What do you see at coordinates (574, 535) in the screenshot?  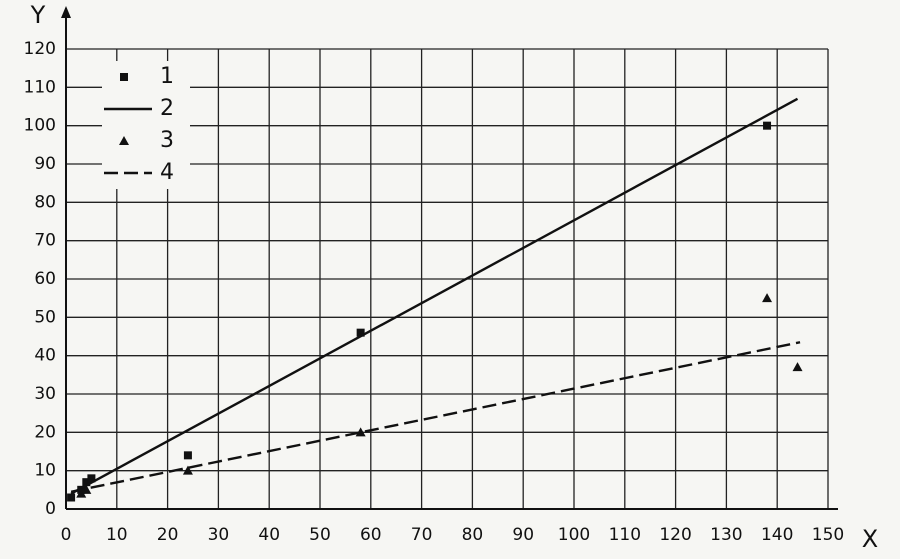 I see `x-tick-label: 100` at bounding box center [574, 535].